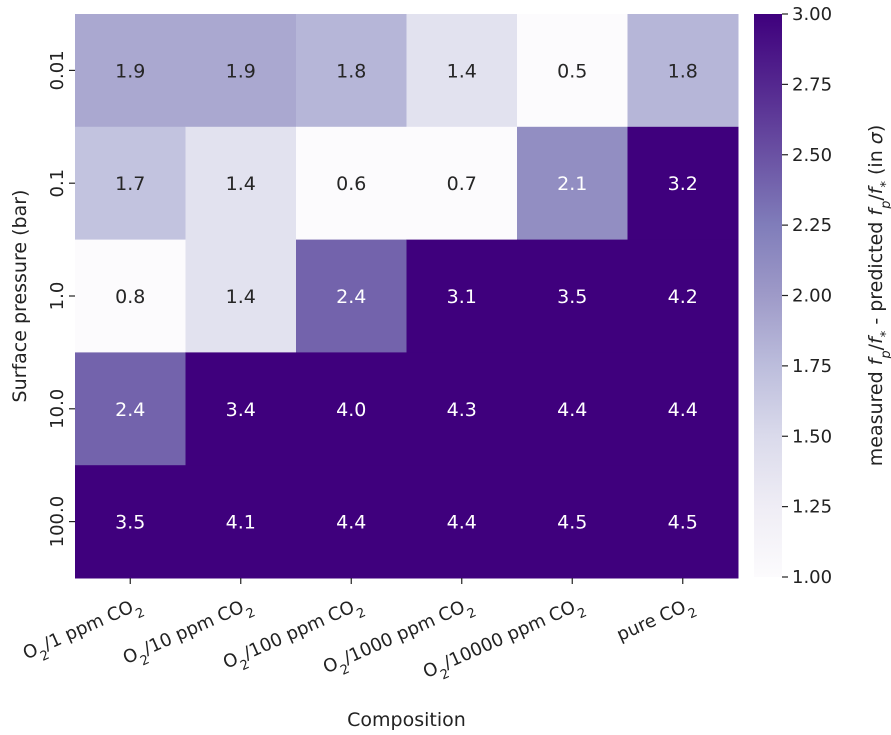  Describe the element at coordinates (878, 296) in the screenshot. I see `colorbar-title: measured fp/f* - predicted fp/f* (in σ)` at that location.